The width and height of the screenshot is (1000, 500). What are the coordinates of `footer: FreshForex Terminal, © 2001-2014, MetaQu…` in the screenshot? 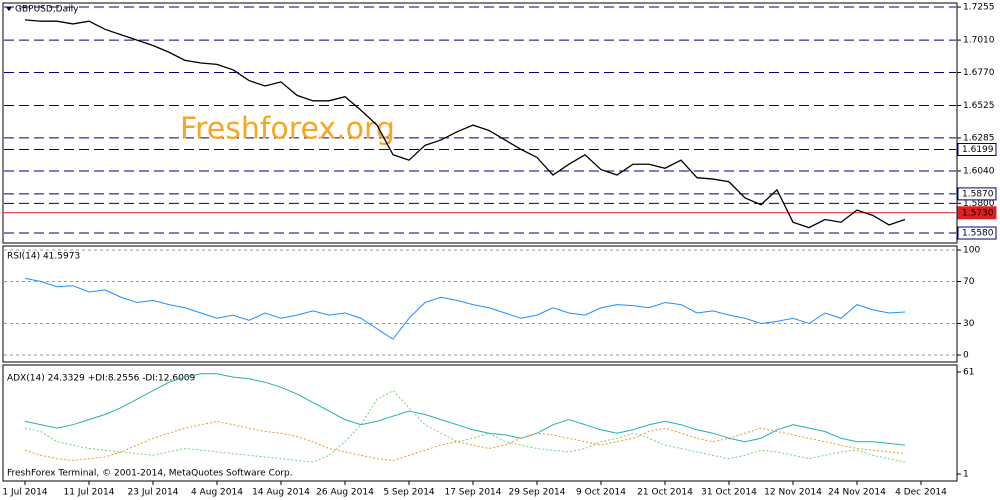 It's located at (150, 474).